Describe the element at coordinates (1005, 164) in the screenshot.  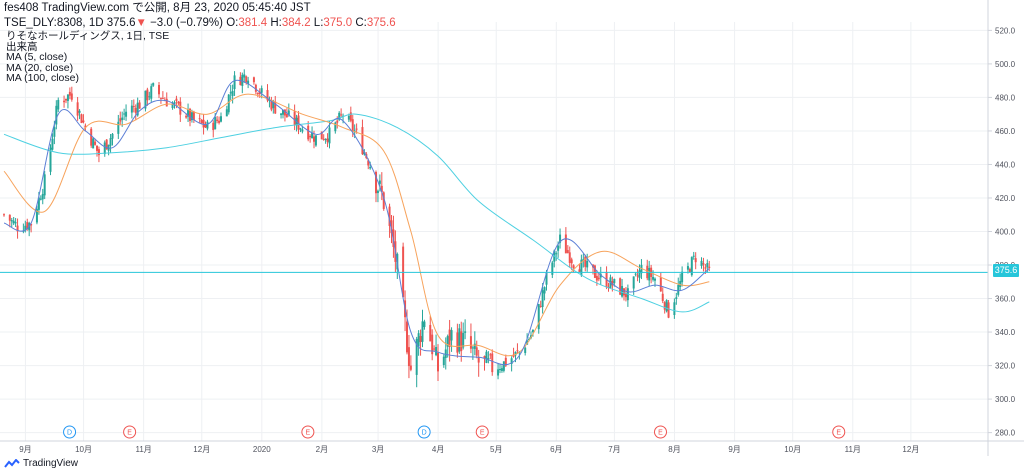
I see `y-tick-label: 440.0` at that location.